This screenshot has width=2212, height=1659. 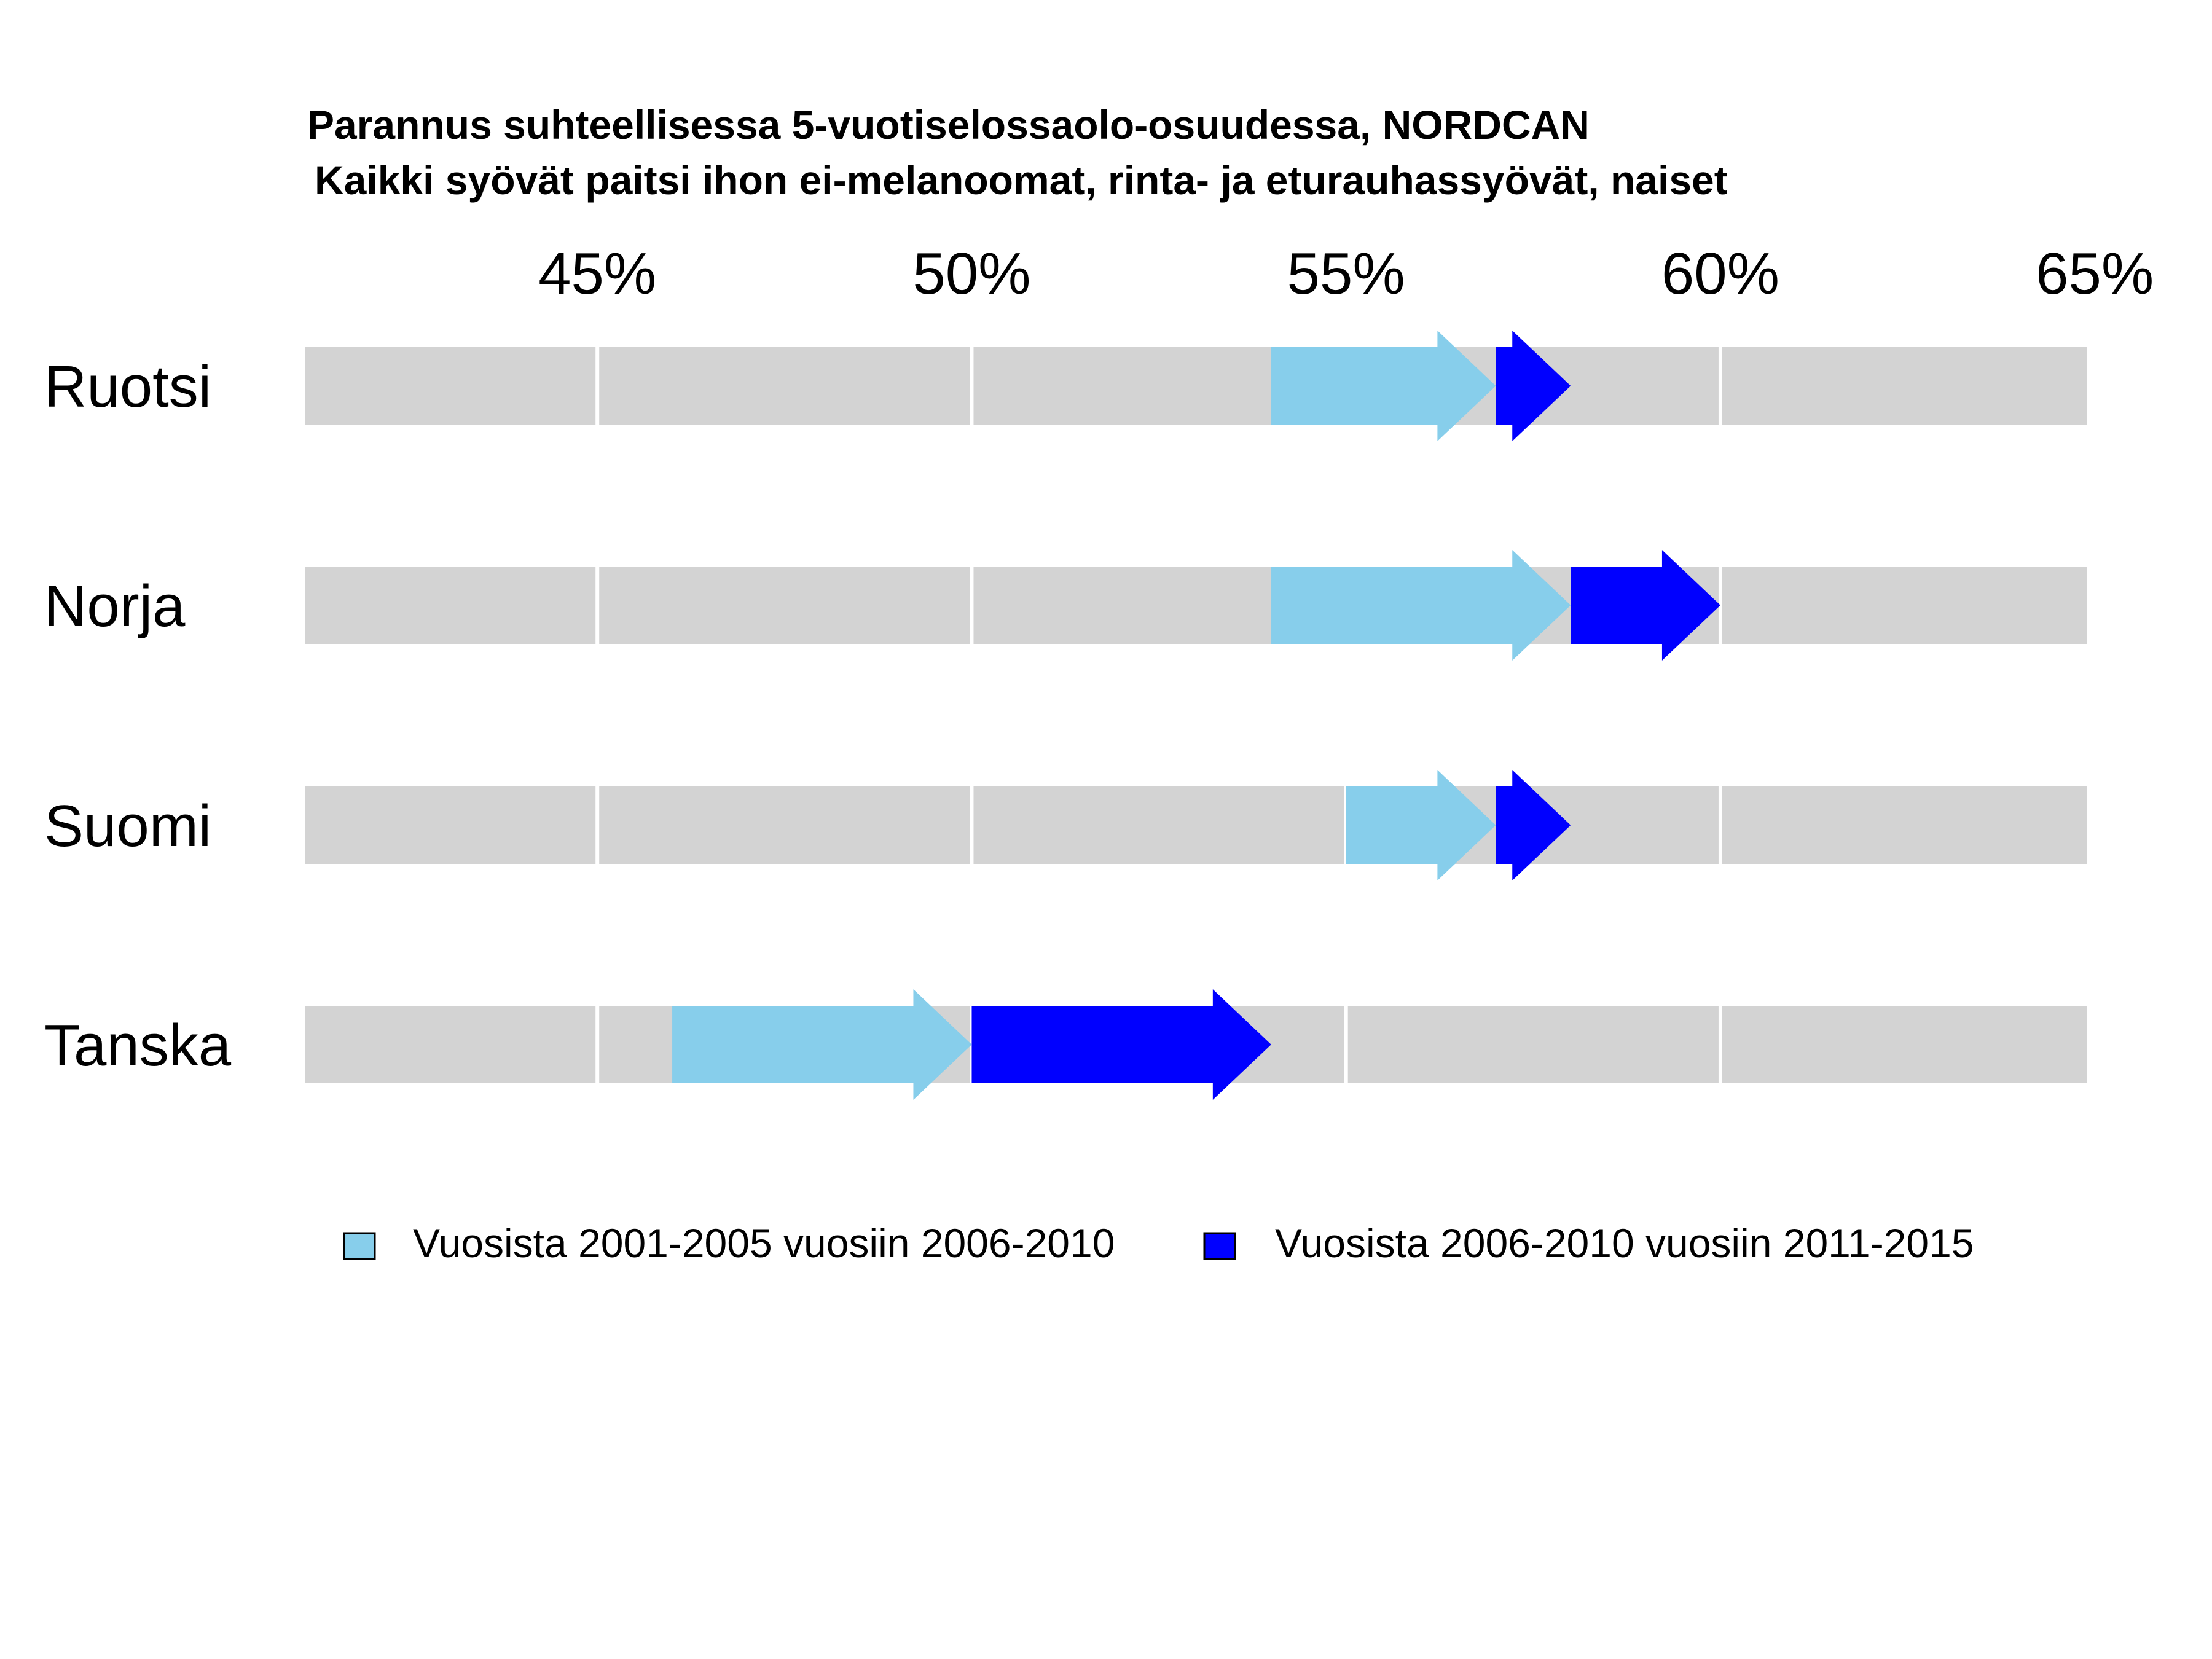 I want to click on category-label: Norja, so click(x=115, y=606).